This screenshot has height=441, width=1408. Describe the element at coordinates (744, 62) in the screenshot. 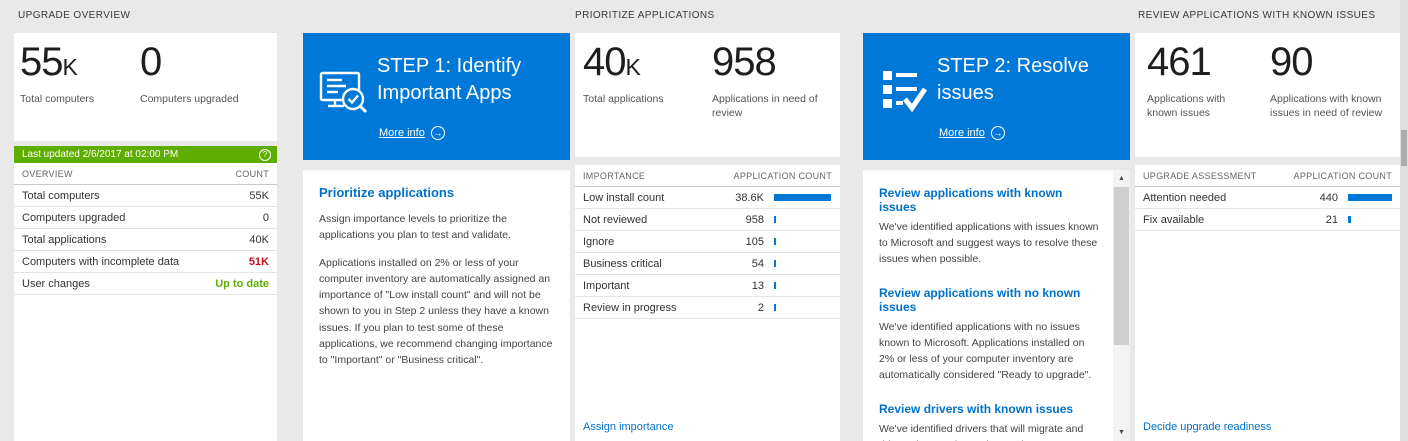

I see `stat-number: 958` at that location.